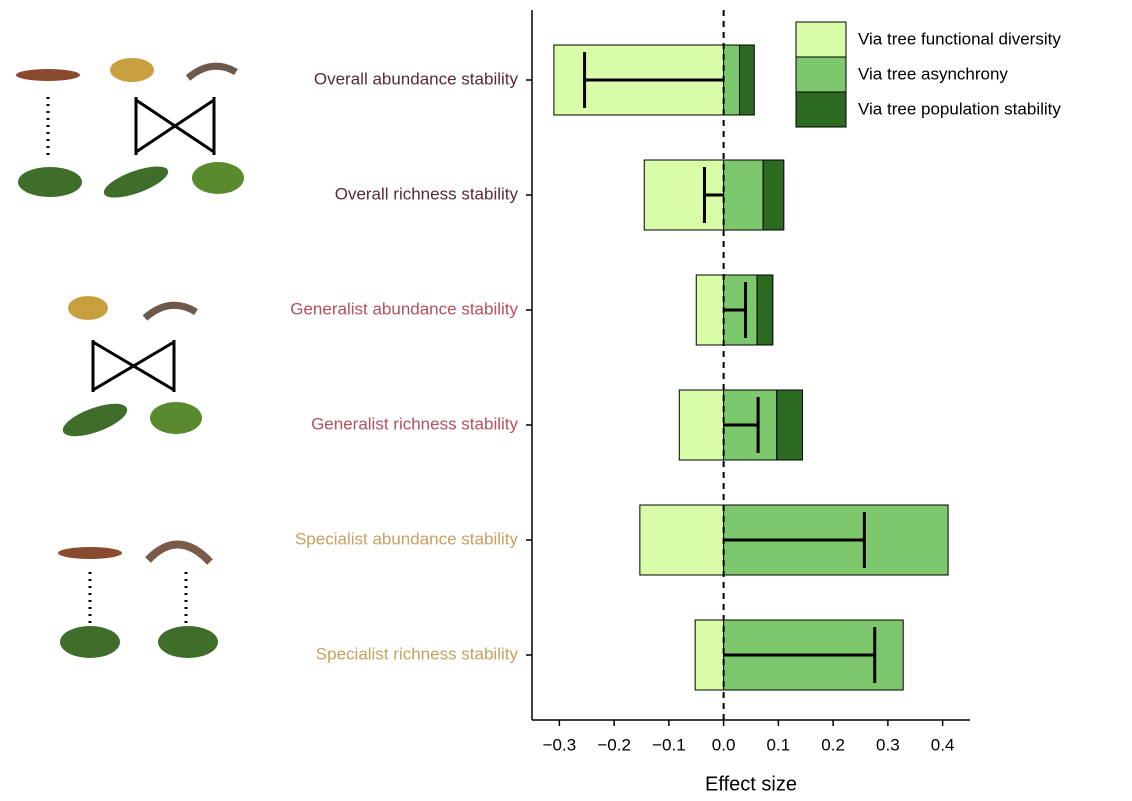 This screenshot has height=801, width=1132. Describe the element at coordinates (888, 744) in the screenshot. I see `x-tick-label: 0.3` at that location.